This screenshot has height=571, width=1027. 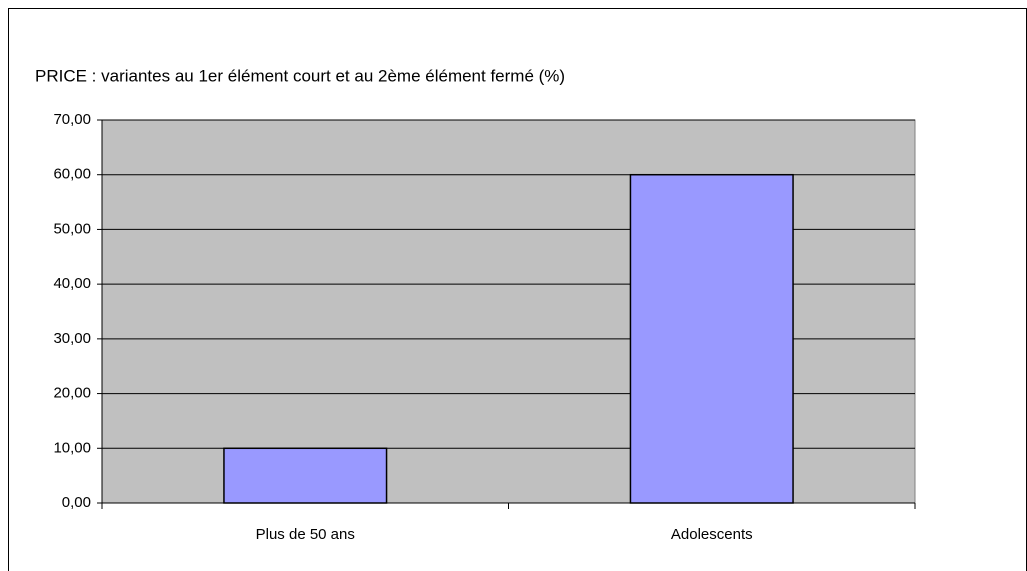 I want to click on x-tick-label: Plus de 50 ans, so click(x=305, y=534).